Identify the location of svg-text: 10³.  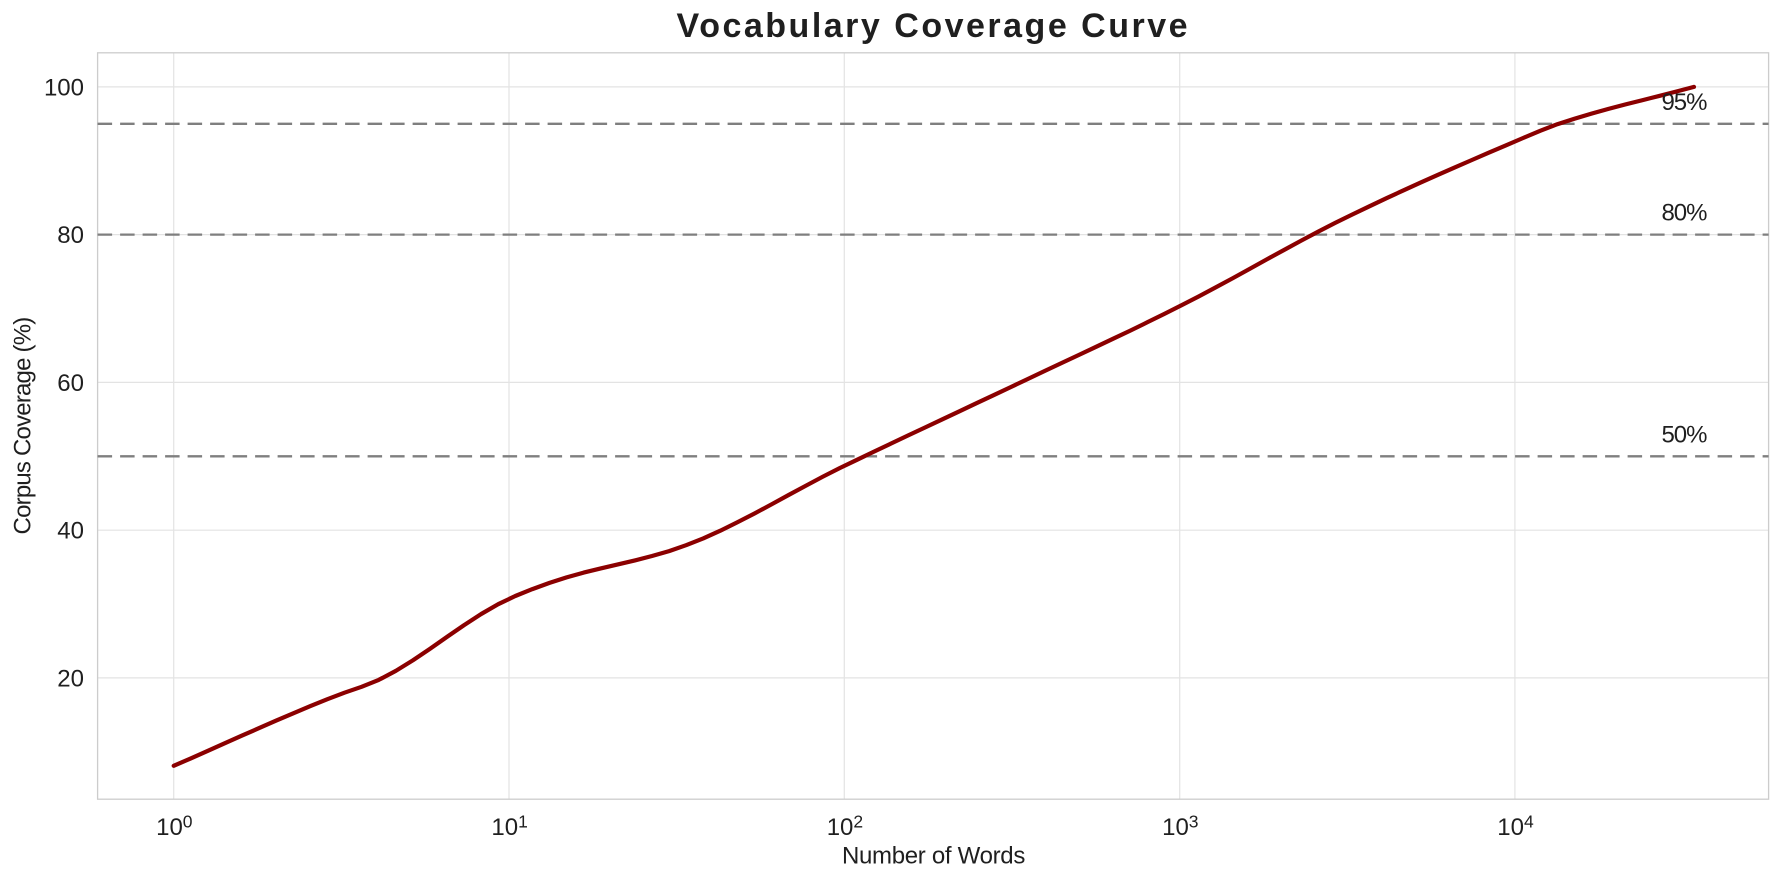
(1180, 826).